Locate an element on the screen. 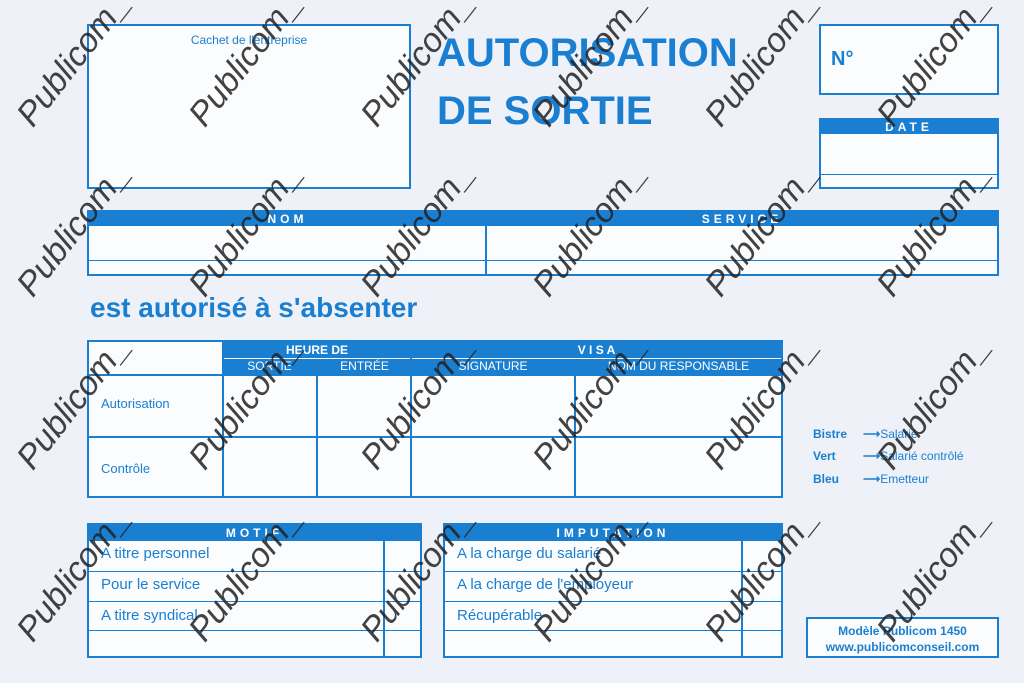 This screenshot has height=683, width=1024. date-label: DATE is located at coordinates (909, 127).